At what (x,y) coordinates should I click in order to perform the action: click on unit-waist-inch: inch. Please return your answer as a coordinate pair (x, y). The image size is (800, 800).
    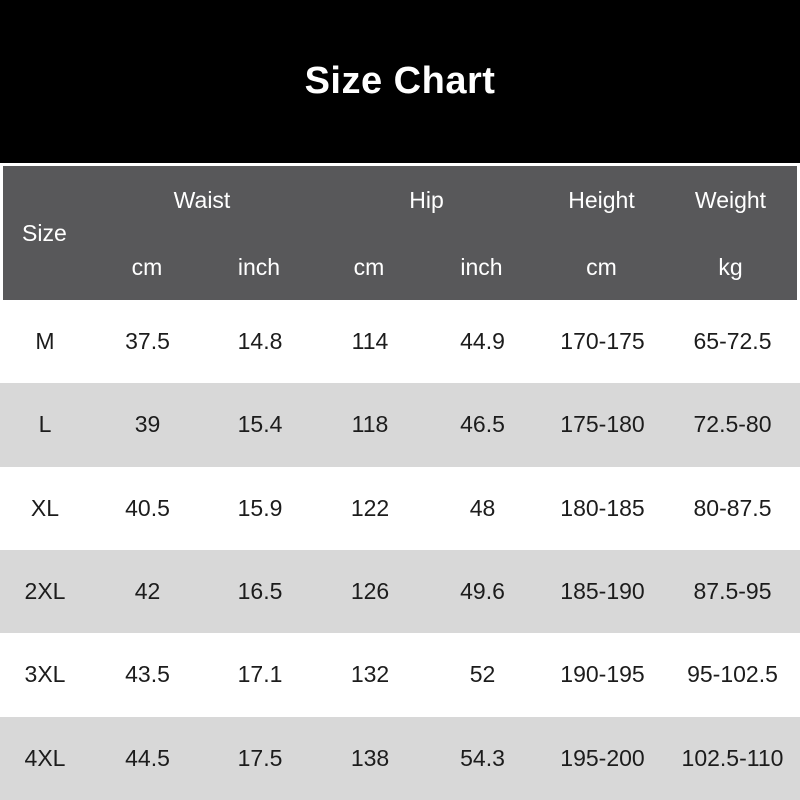
    Looking at the image, I should click on (259, 266).